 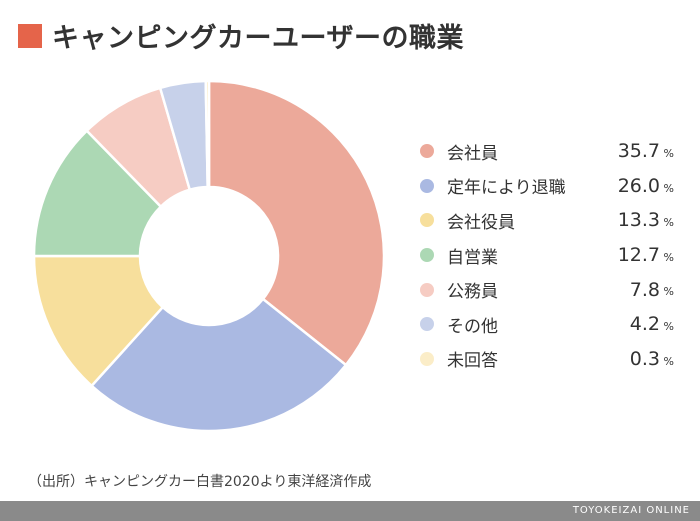 What do you see at coordinates (350, 511) in the screenshot?
I see `footer-bar: TOYOKEIZAI ONLINE` at bounding box center [350, 511].